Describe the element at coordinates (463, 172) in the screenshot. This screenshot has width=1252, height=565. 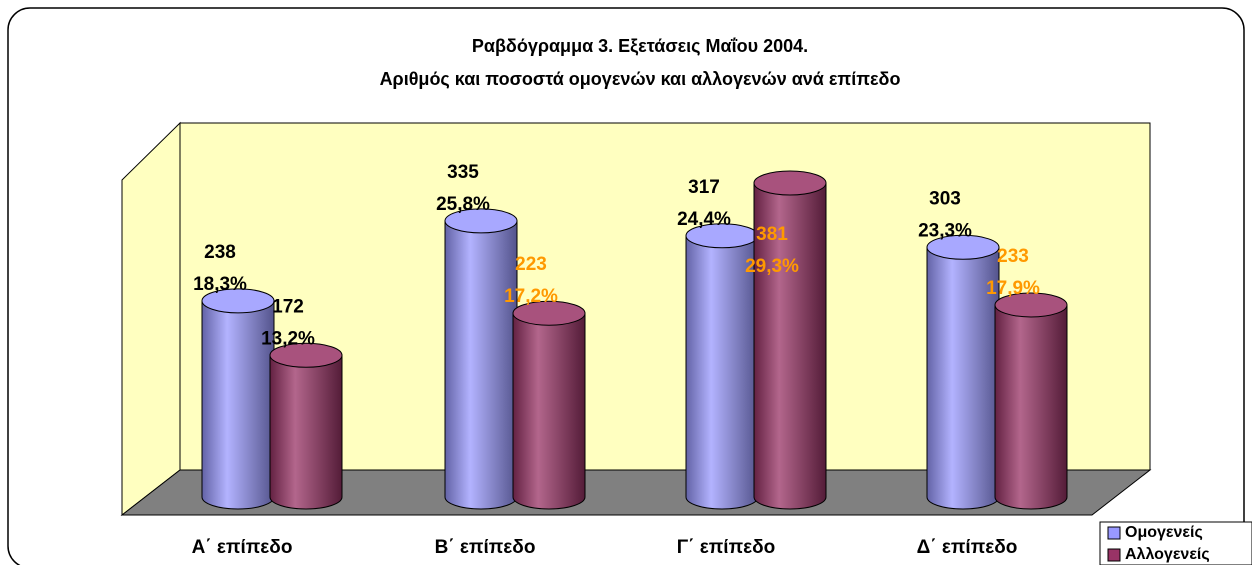
I see `data-label: 335` at that location.